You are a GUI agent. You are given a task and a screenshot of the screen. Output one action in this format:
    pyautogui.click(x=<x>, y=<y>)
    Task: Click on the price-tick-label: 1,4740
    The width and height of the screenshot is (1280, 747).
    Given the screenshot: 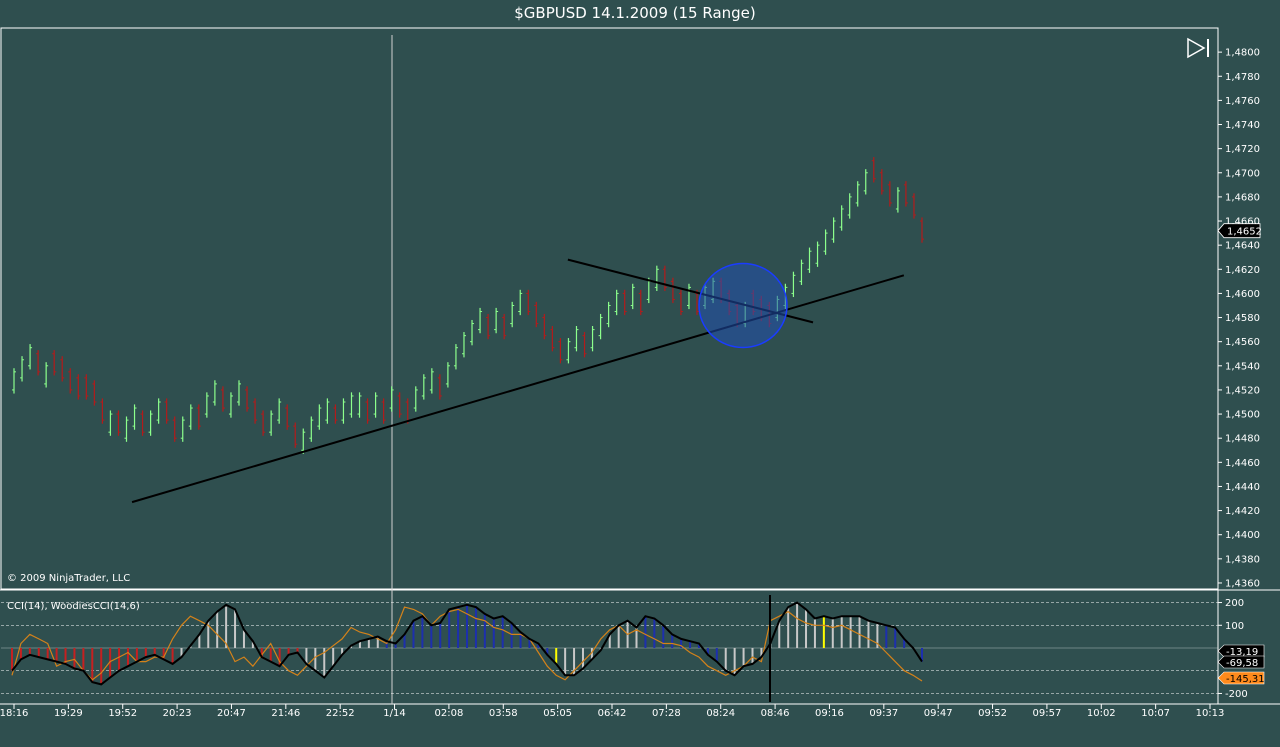 What is the action you would take?
    pyautogui.click(x=1242, y=125)
    